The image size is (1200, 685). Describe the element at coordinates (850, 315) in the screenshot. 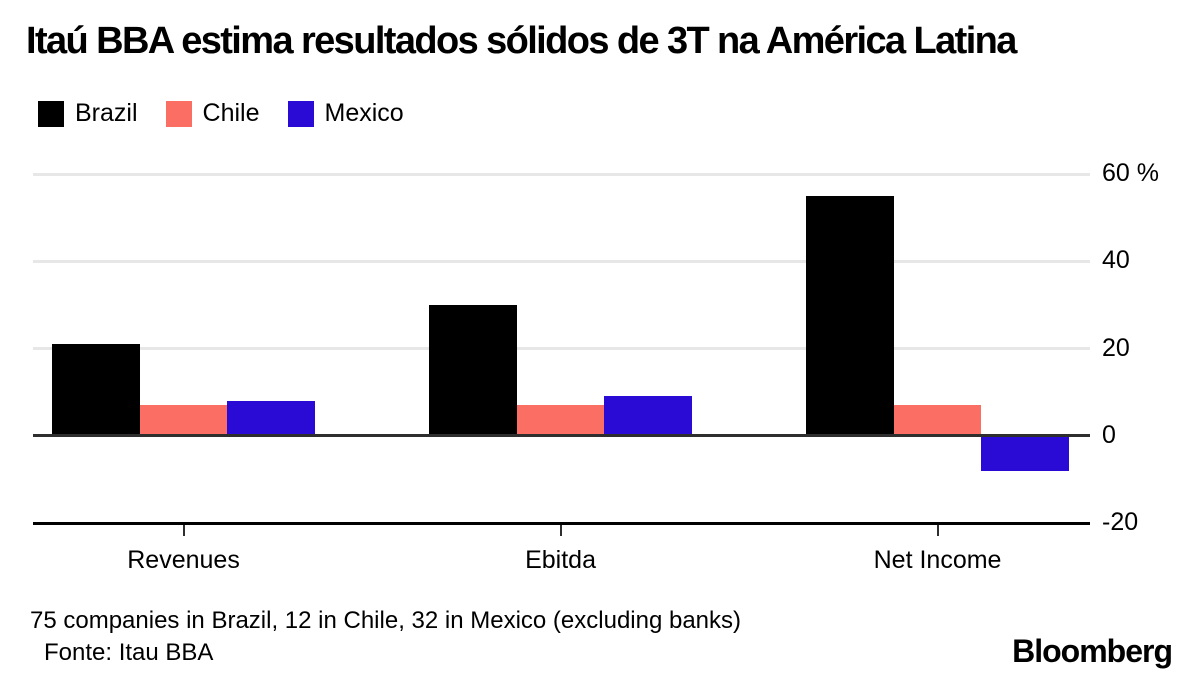

I see `bar-brazil-net-income` at that location.